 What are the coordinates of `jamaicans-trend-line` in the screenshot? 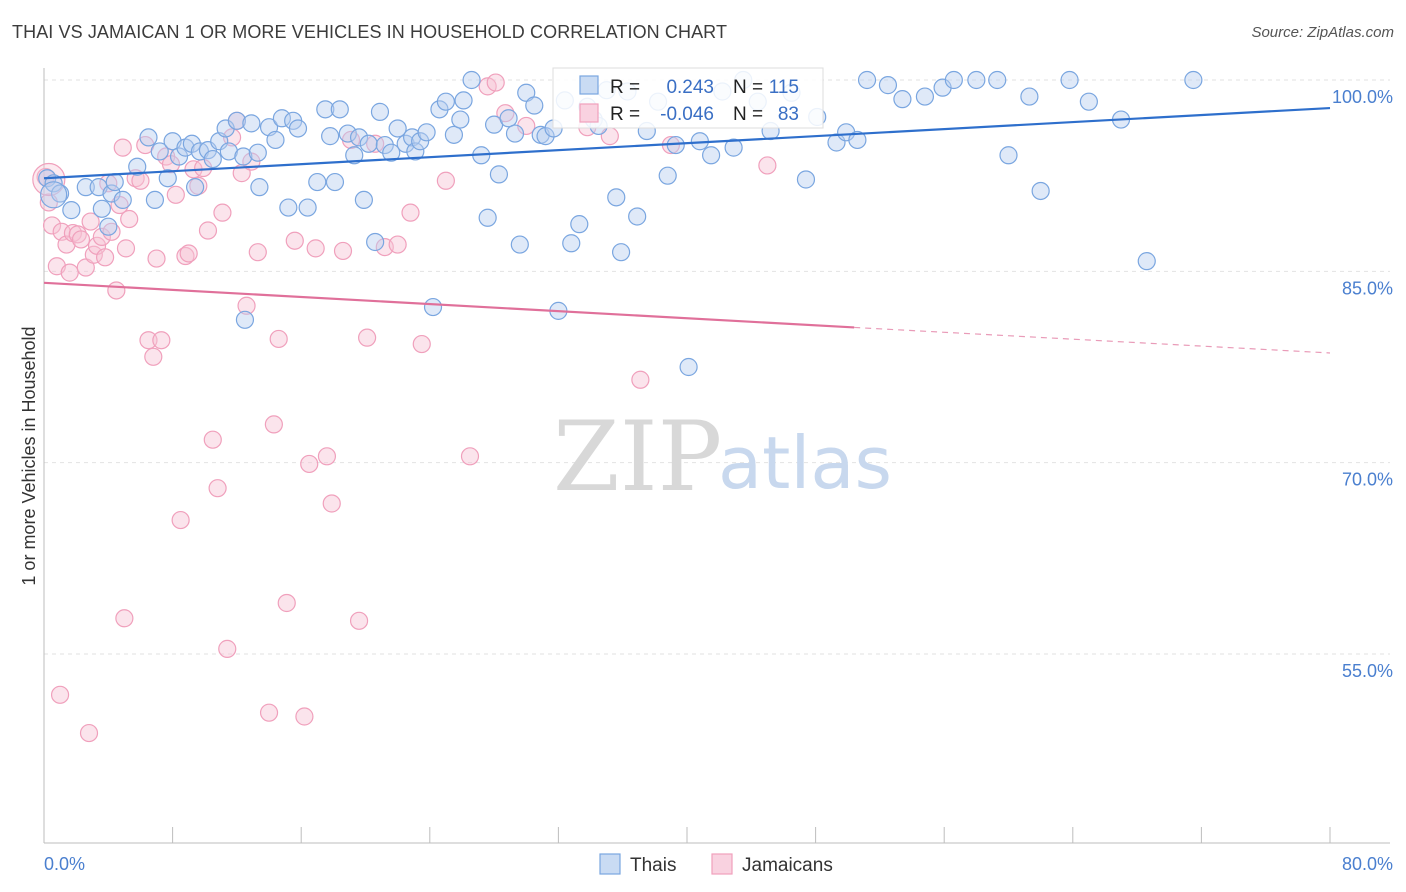 It's located at (449, 305).